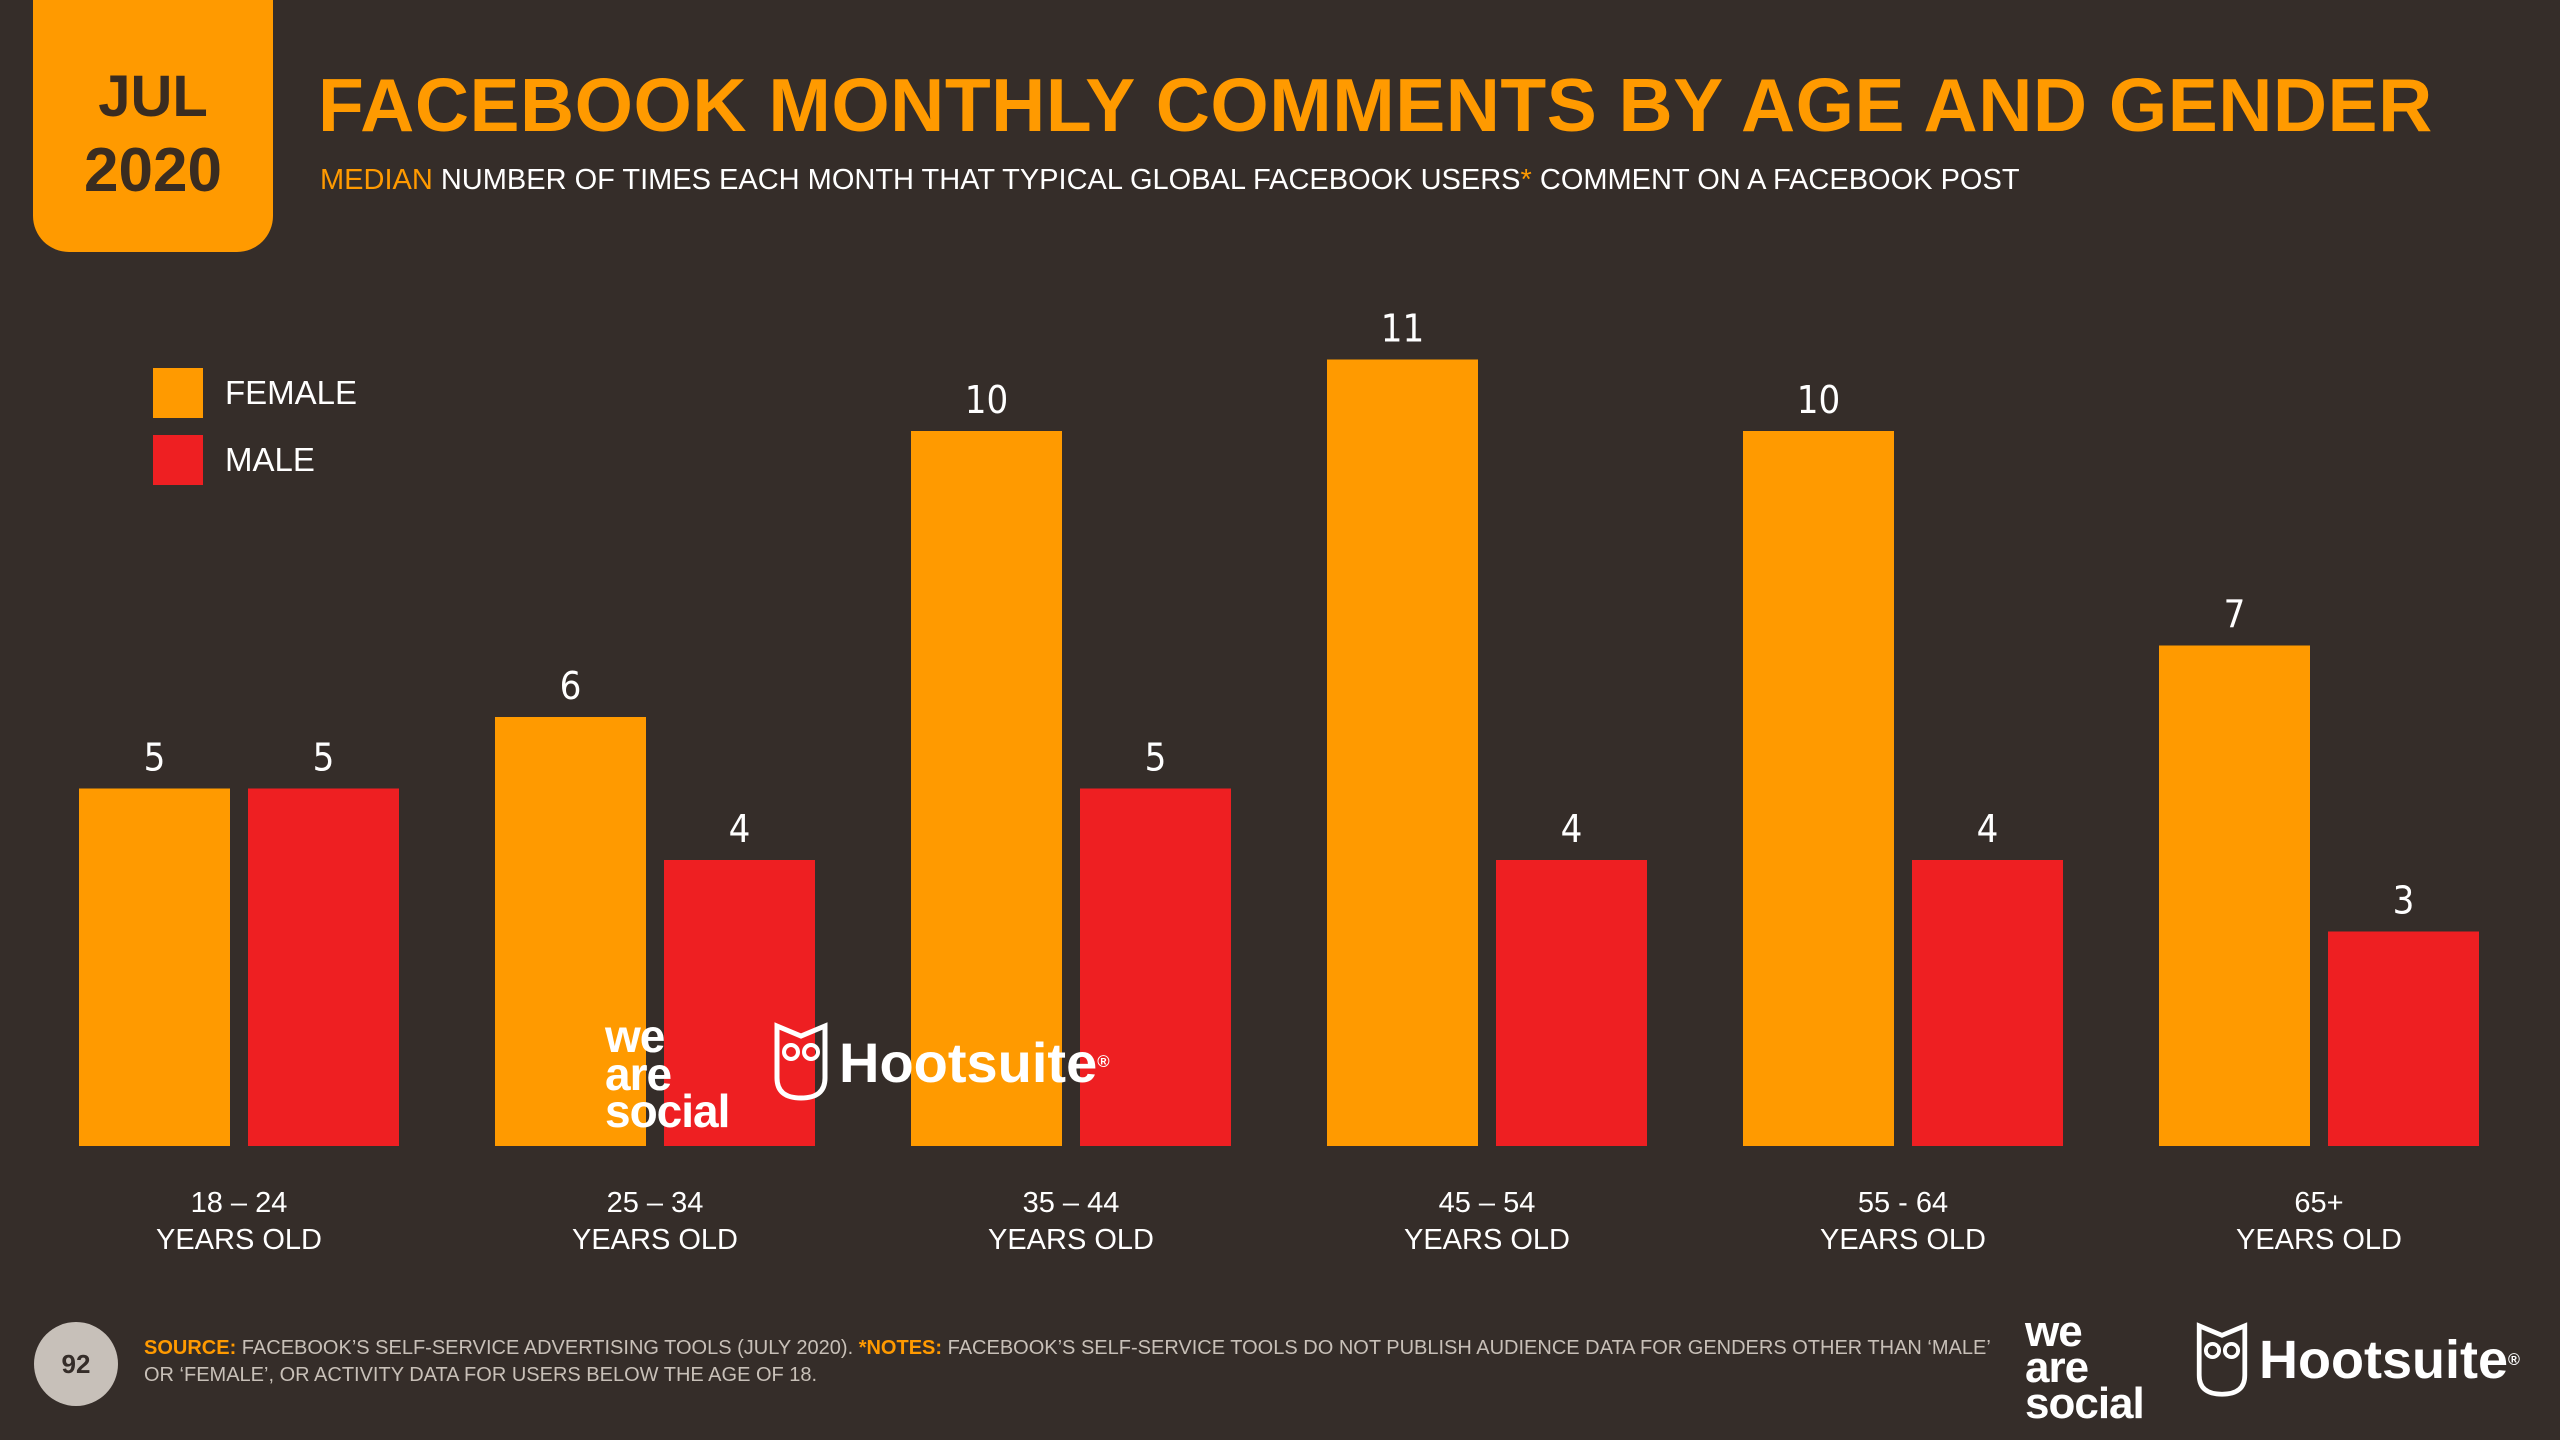 The image size is (2560, 1440). What do you see at coordinates (153, 170) in the screenshot?
I see `badge-year: 2020` at bounding box center [153, 170].